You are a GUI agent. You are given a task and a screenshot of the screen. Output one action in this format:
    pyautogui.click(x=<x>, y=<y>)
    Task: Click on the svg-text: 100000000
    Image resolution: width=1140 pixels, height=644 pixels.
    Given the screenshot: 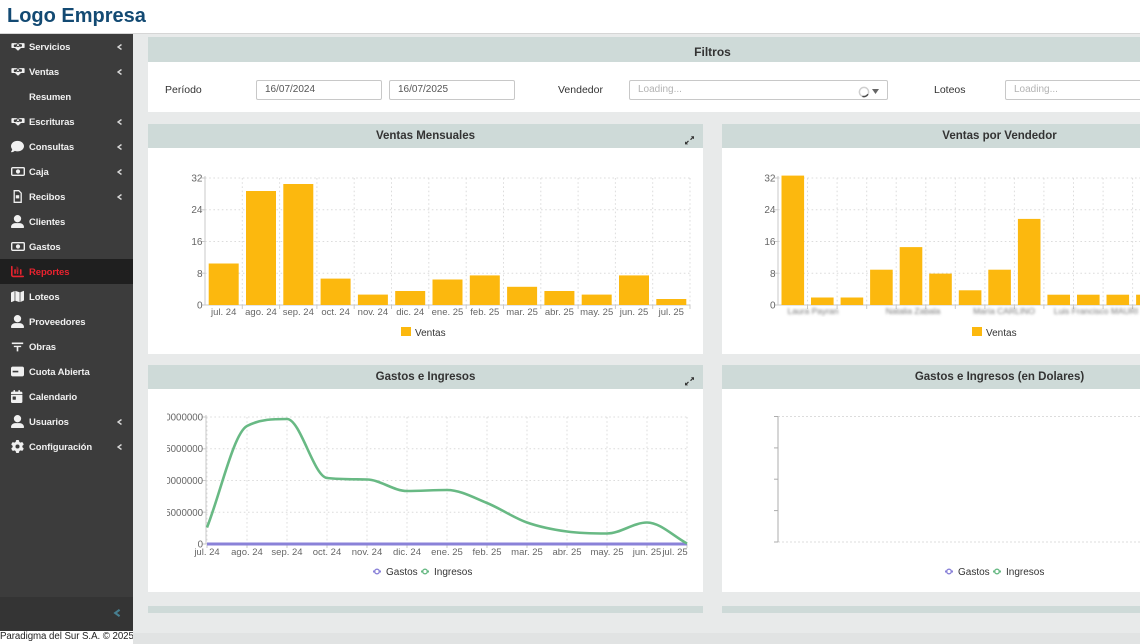 What is the action you would take?
    pyautogui.click(x=179, y=418)
    